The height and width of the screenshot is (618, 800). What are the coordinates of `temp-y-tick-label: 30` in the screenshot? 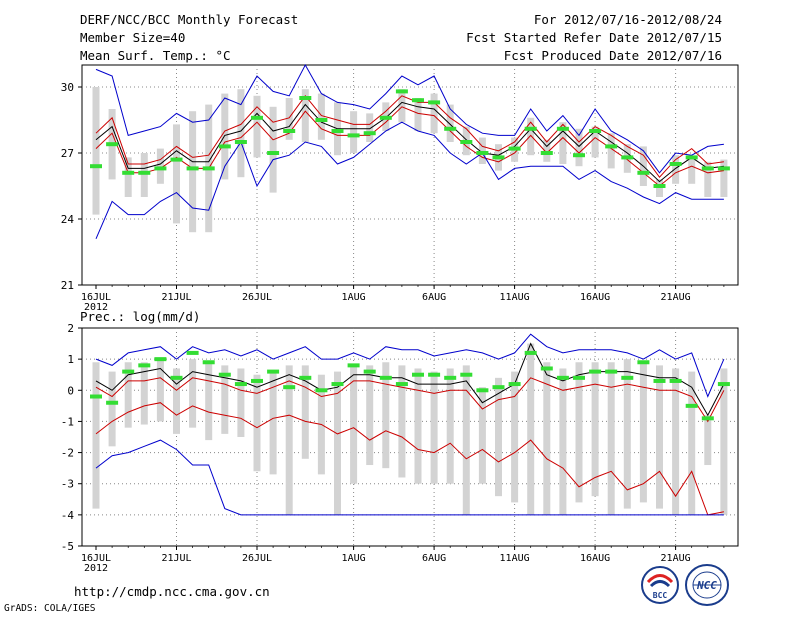 It's located at (67, 87).